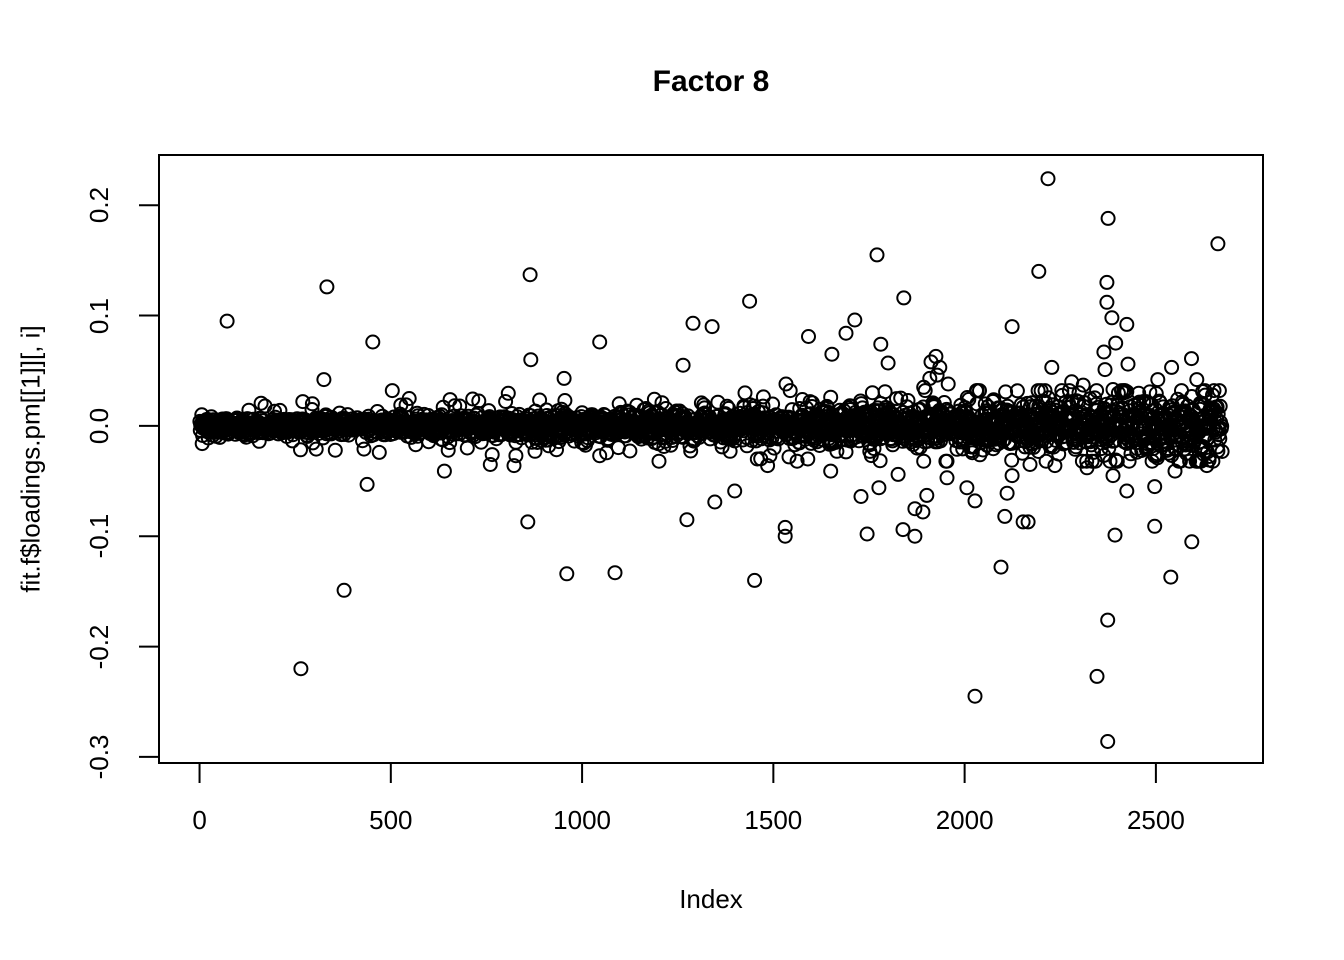  What do you see at coordinates (391, 820) in the screenshot?
I see `x-tick-label: 500` at bounding box center [391, 820].